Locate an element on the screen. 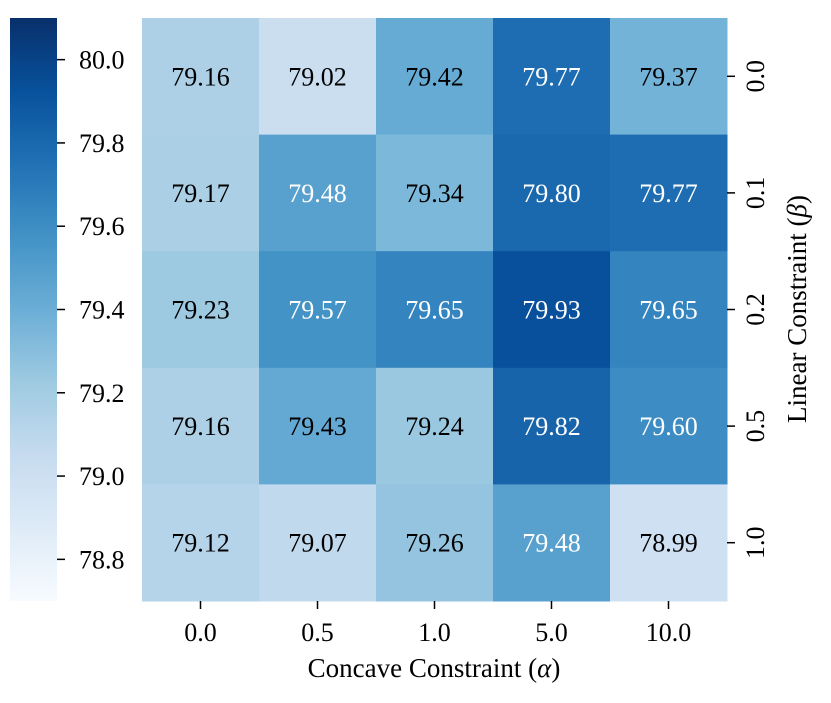  heatmap-cell-label: 79.43 is located at coordinates (317, 426).